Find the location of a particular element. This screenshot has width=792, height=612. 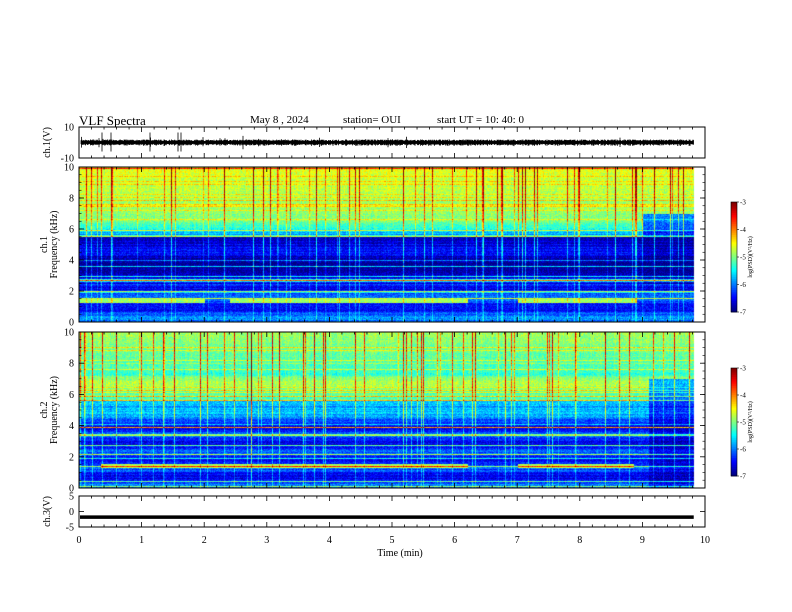

x-axis-label: Time (min) is located at coordinates (399, 553).